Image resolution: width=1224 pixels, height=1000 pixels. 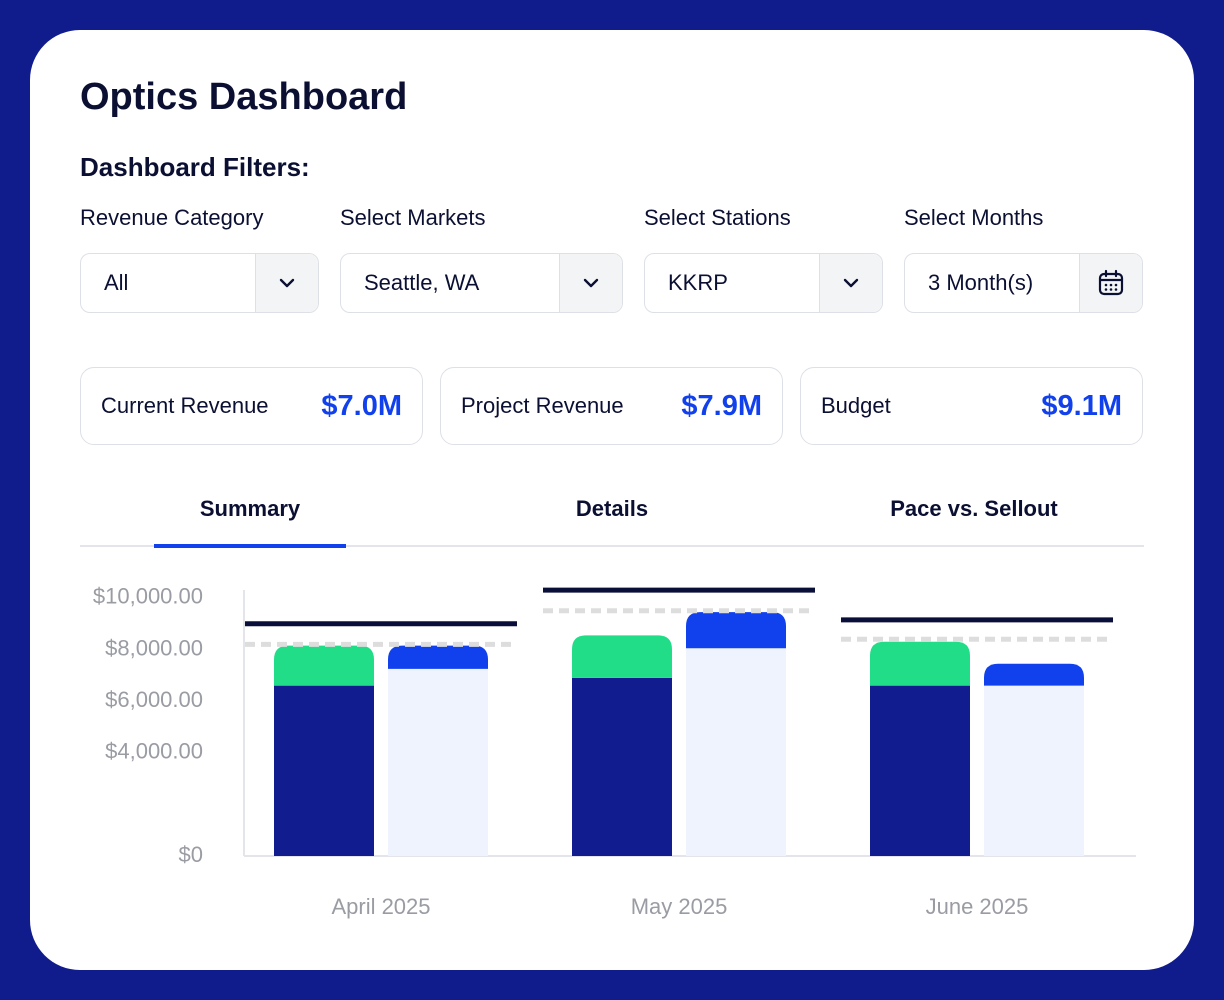 I want to click on dropdown: 3 Month(s), so click(x=1023, y=283).